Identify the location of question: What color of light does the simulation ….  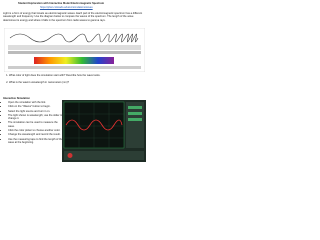
(79, 75).